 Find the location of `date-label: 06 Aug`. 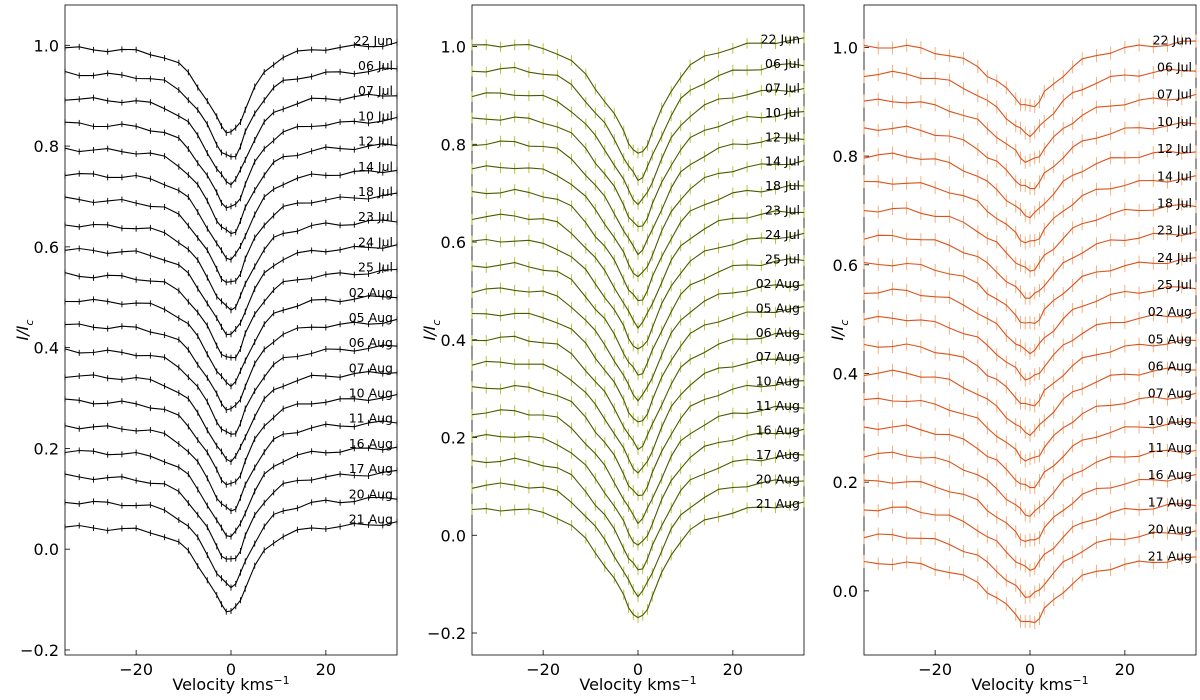

date-label: 06 Aug is located at coordinates (1170, 365).